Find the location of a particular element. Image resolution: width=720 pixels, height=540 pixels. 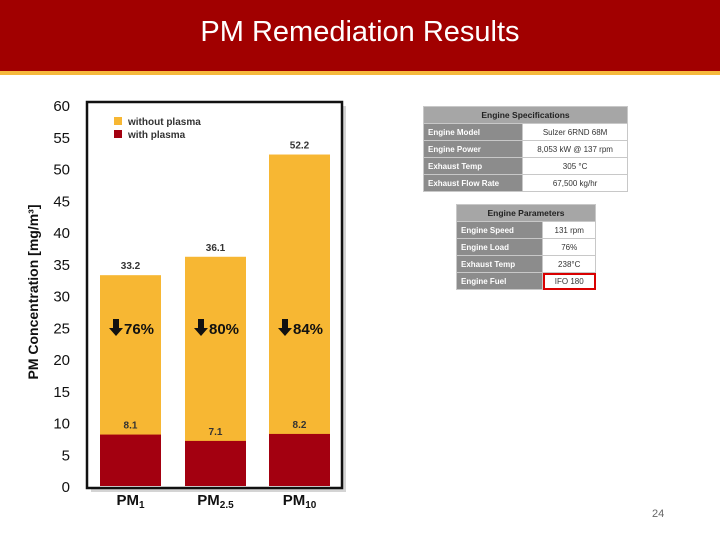

y-tick-label: 35 is located at coordinates (61, 265).